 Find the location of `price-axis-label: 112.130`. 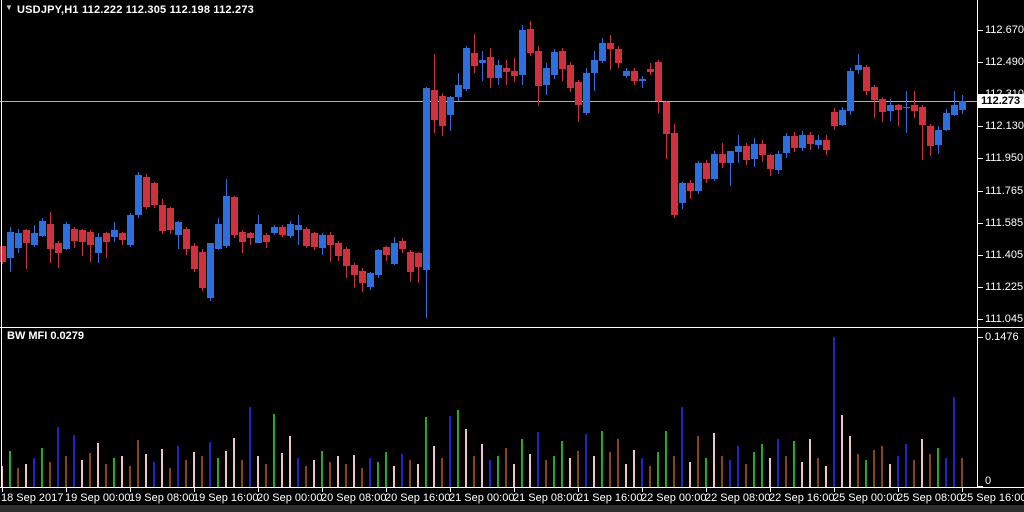

price-axis-label: 112.130 is located at coordinates (1004, 126).